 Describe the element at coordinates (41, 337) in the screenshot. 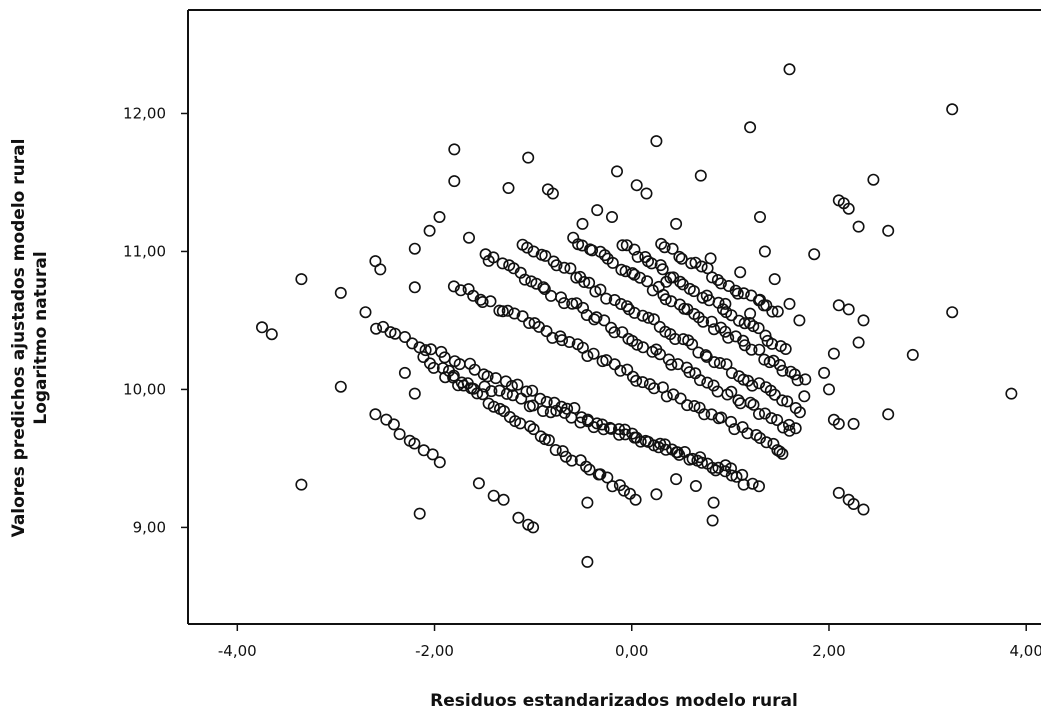

I see `y-axis-title-line-2: Logaritmo natural` at that location.